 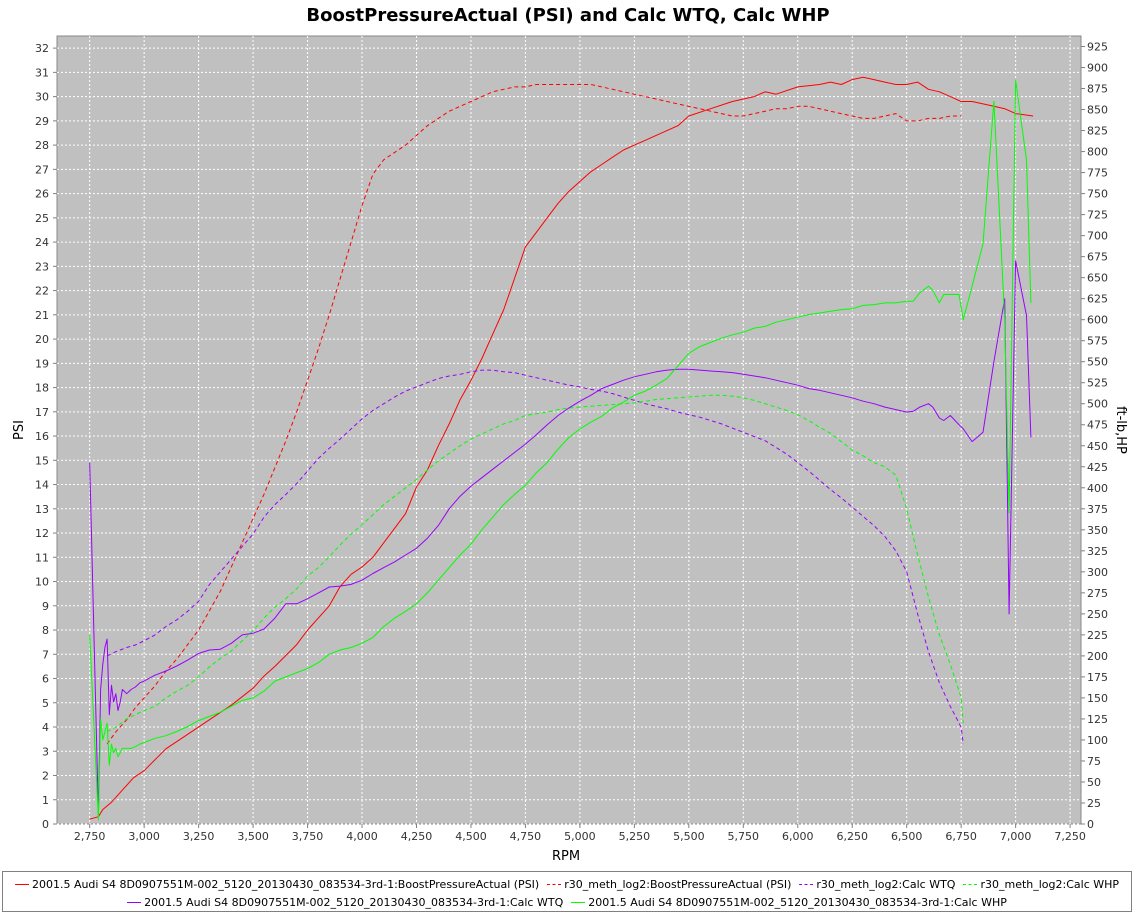 I want to click on y-left-tick-label: 15, so click(x=42, y=460).